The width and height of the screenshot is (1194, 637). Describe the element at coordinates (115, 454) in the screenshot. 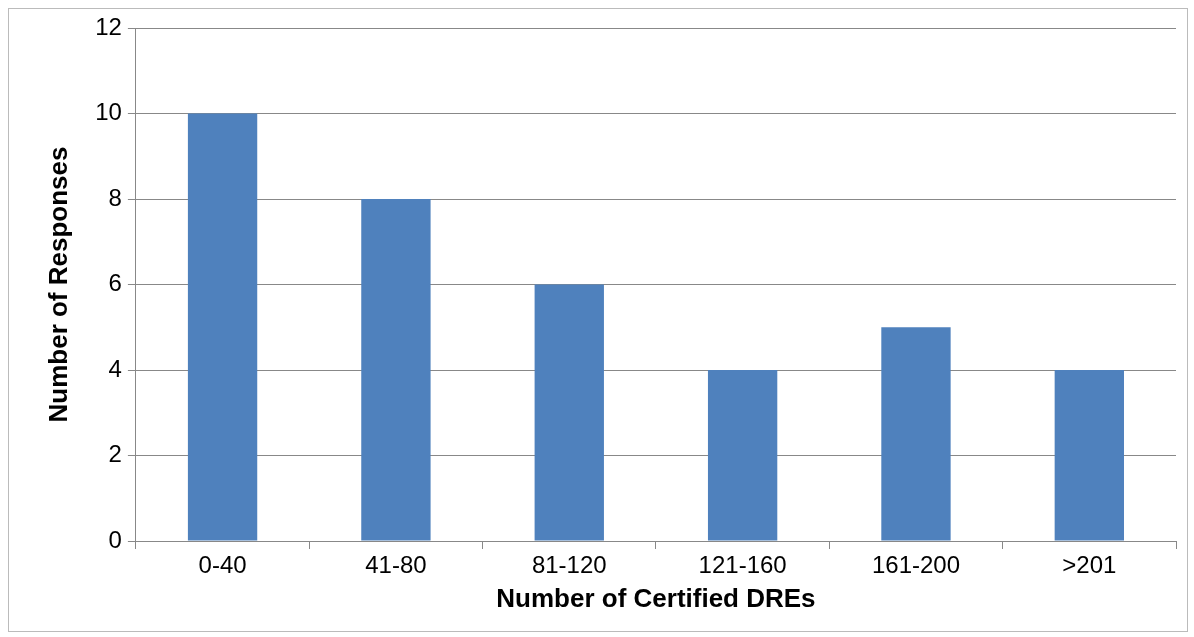

I see `y-tick-label: 2` at that location.